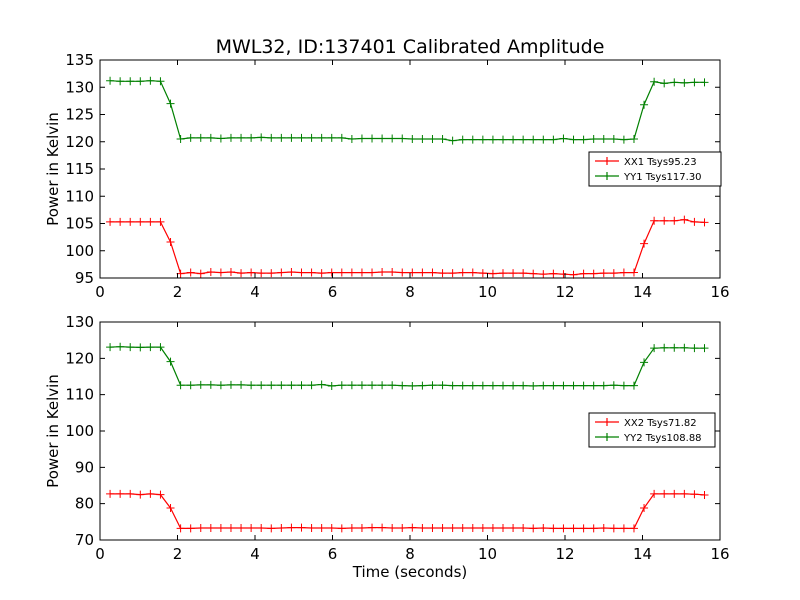 Image resolution: width=800 pixels, height=600 pixels. I want to click on y-tick-label: 110, so click(79, 395).